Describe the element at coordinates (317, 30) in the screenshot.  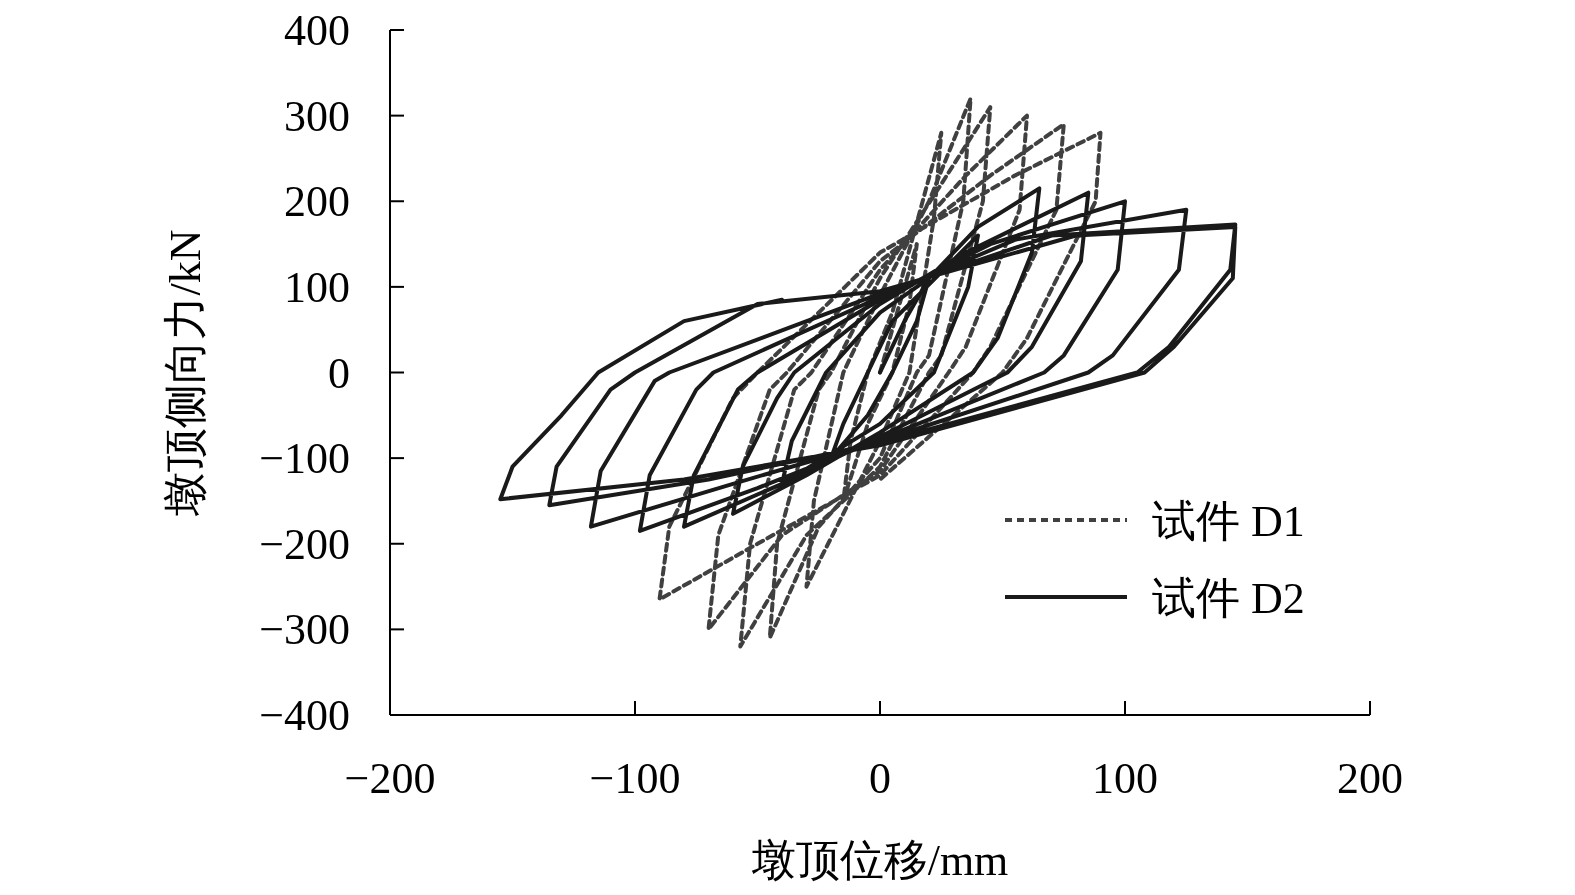
I see `y-tick-label: 400` at that location.